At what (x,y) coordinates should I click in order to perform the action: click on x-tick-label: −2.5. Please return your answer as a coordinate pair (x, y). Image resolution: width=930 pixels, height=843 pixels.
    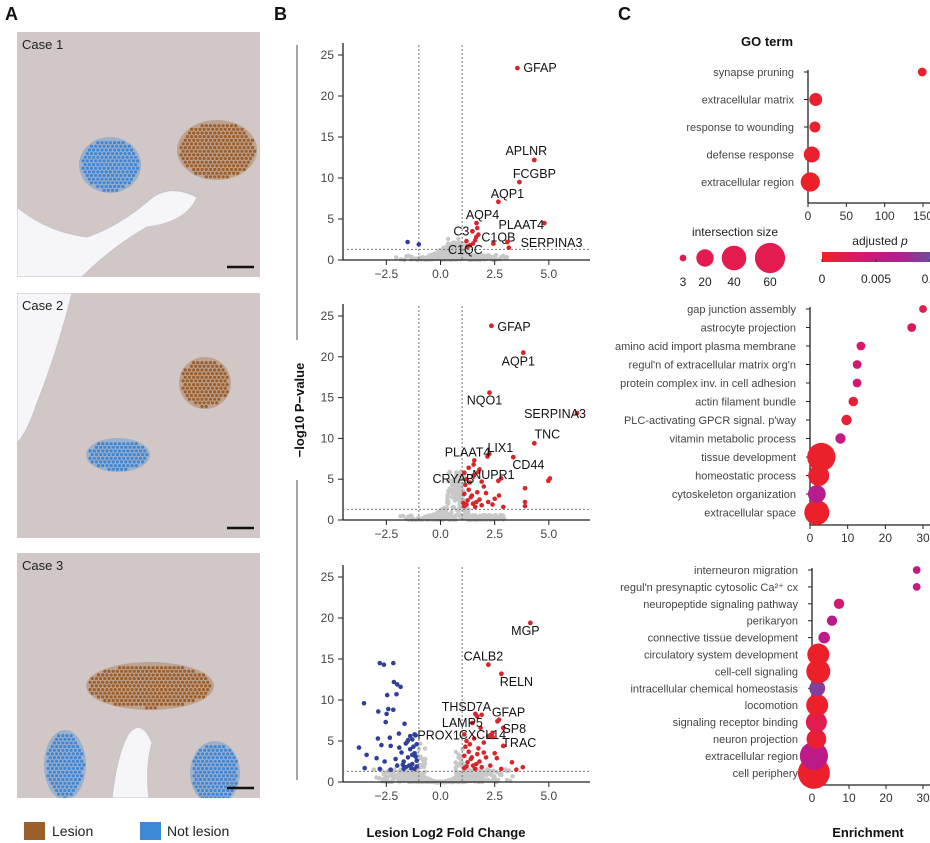
    Looking at the image, I should click on (386, 274).